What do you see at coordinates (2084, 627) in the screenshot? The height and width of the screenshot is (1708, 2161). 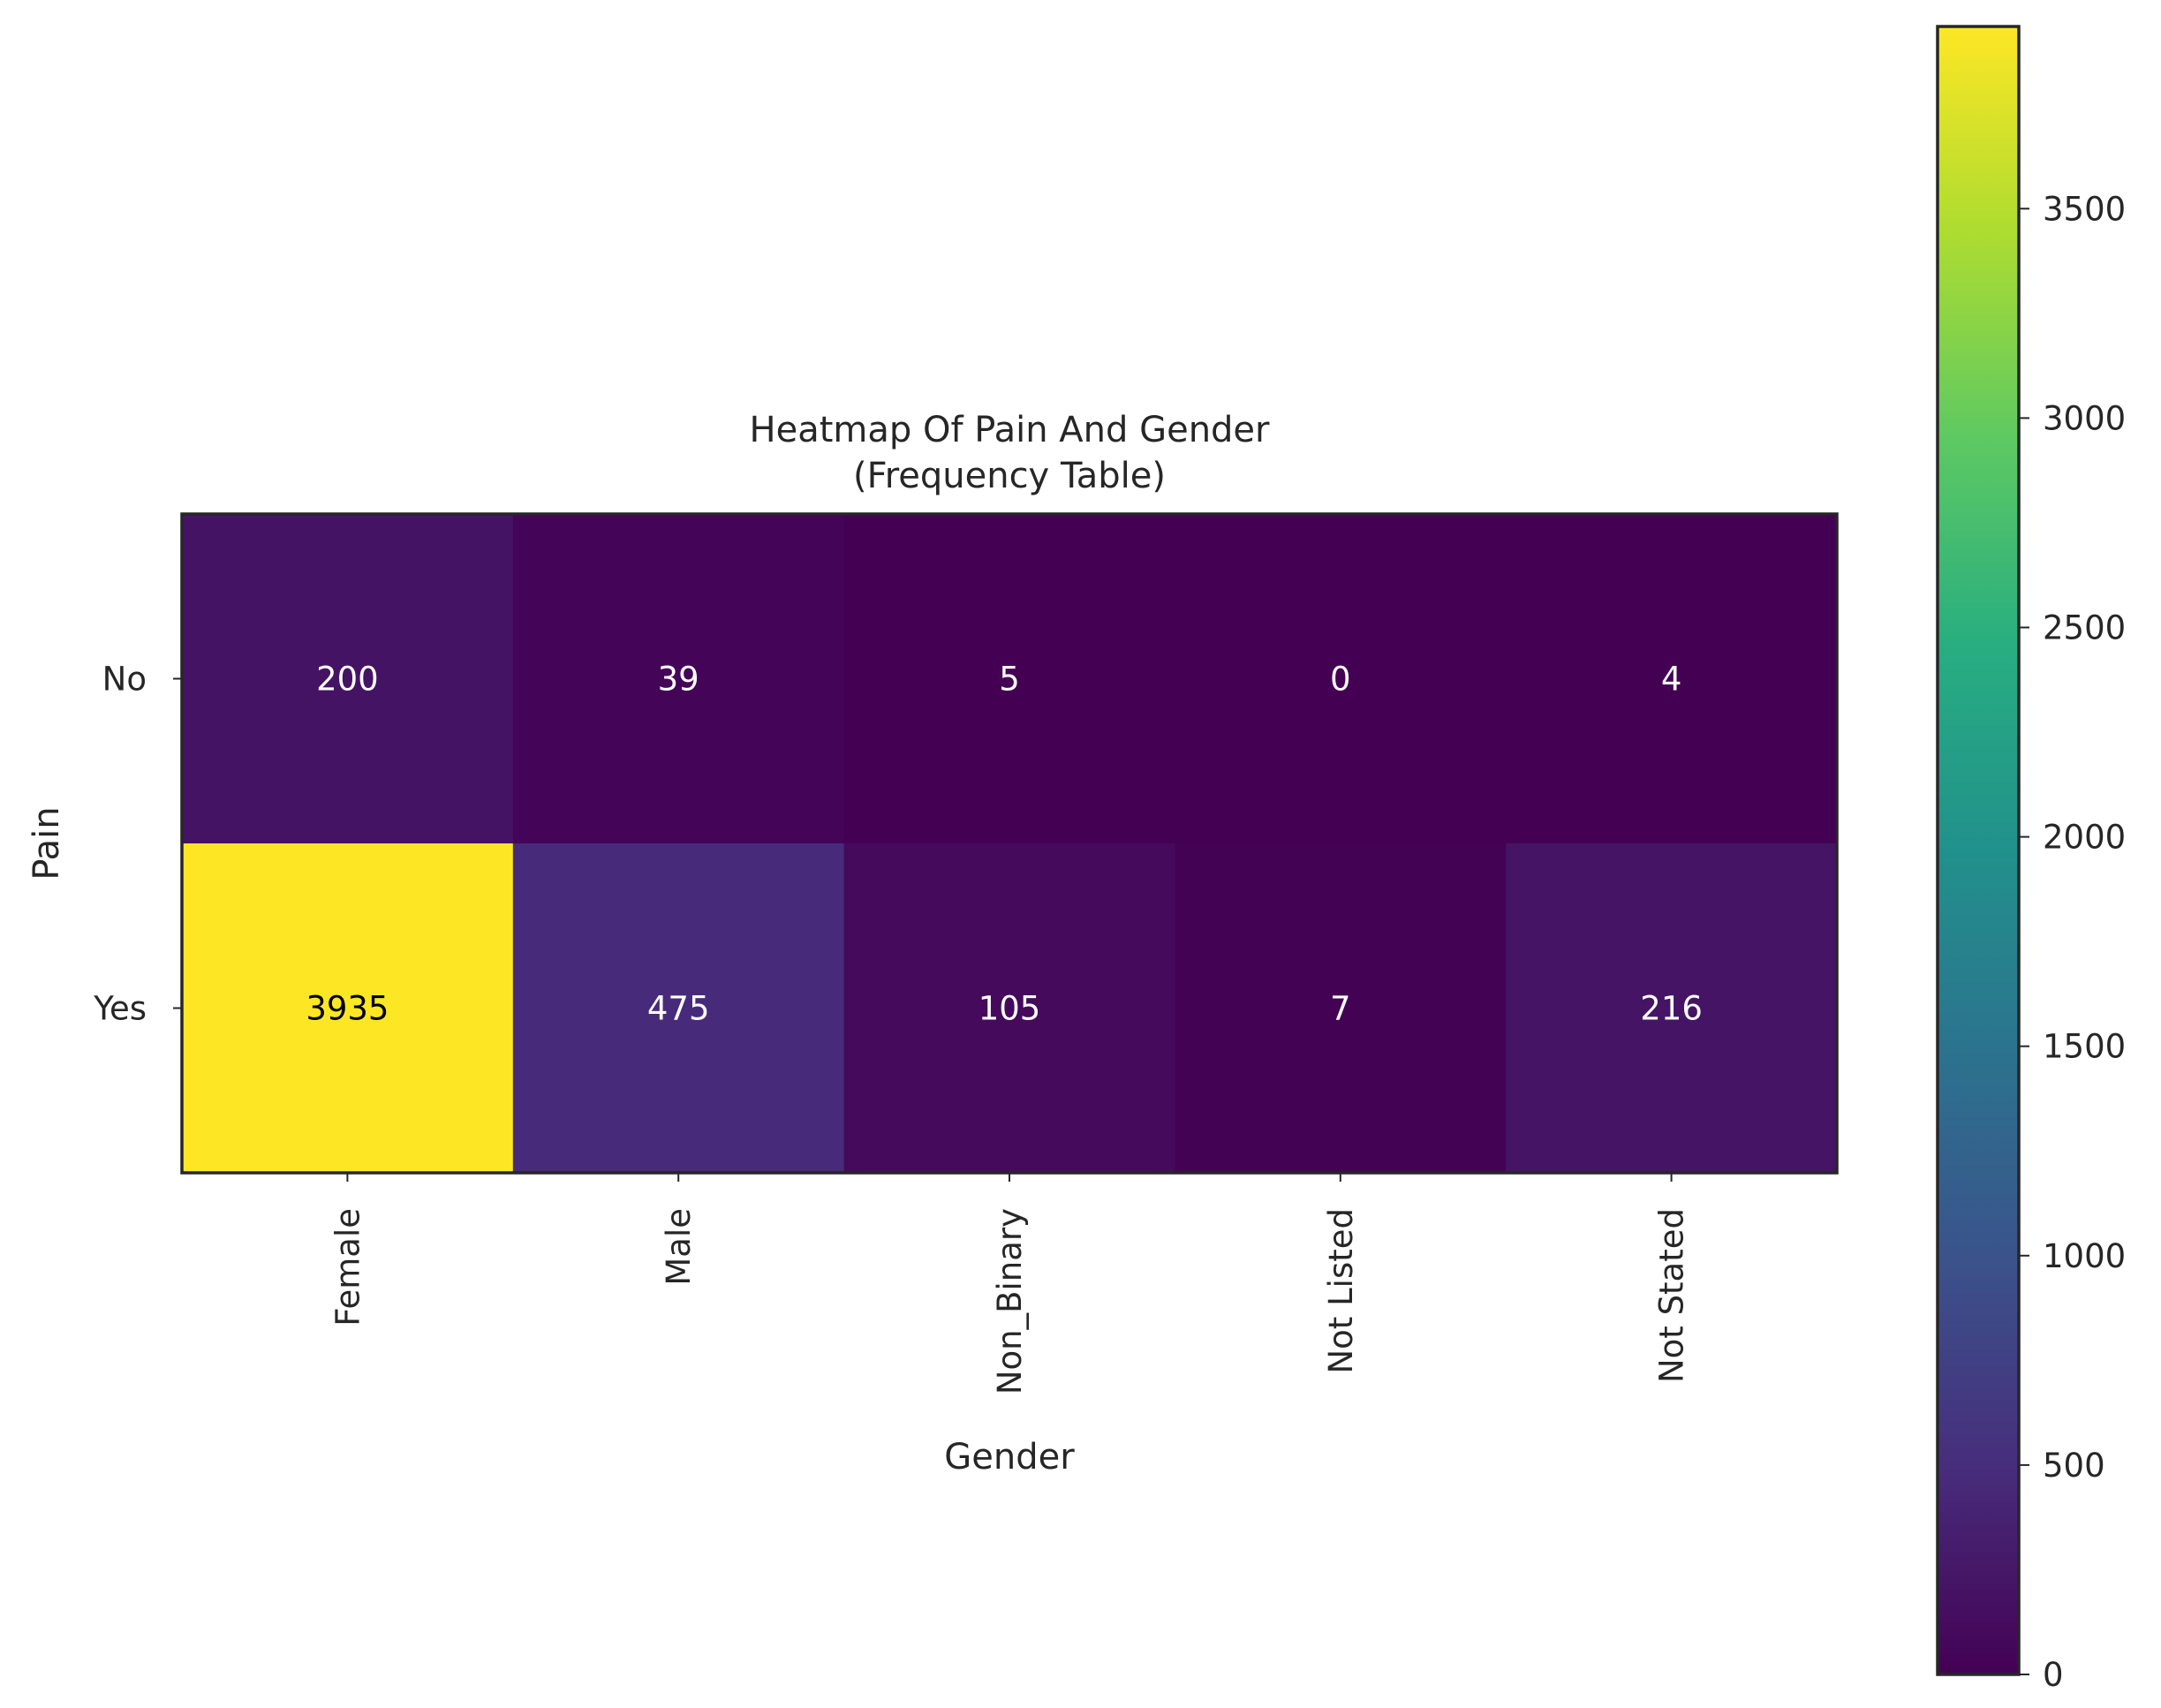 I see `colorbar-tick-label: 2500` at bounding box center [2084, 627].